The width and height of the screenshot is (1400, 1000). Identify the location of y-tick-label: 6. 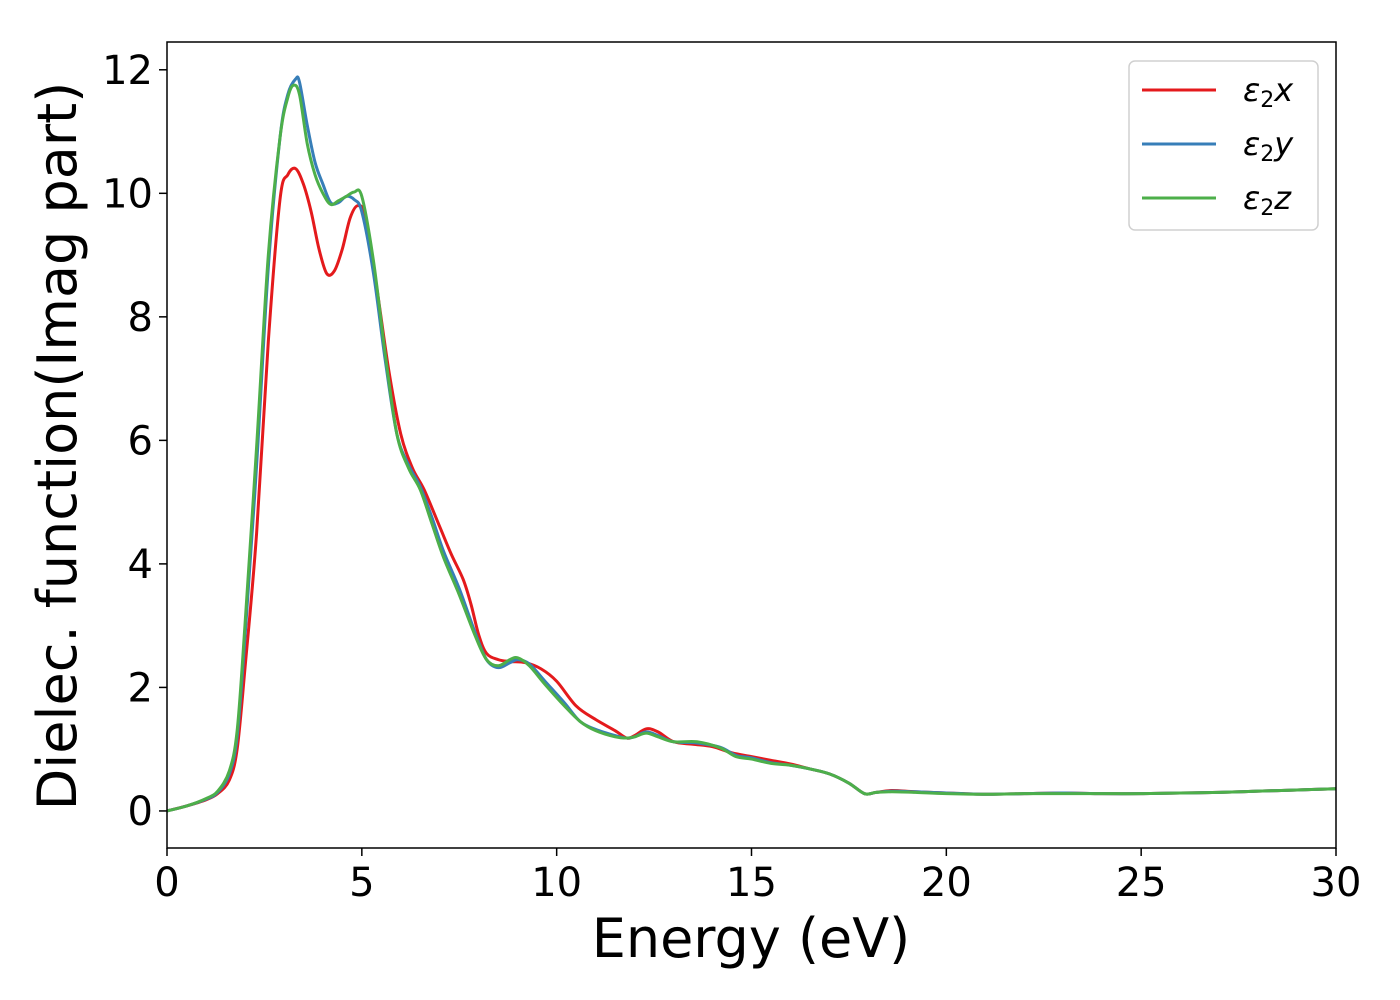
(140, 441).